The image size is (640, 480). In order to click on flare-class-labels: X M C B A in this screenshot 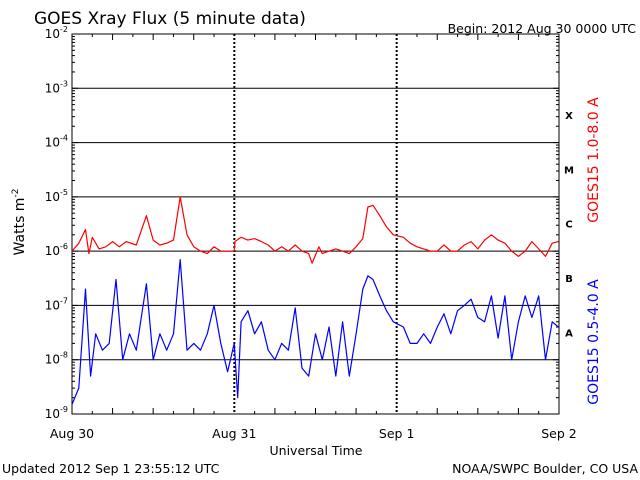, I will do `click(569, 225)`.